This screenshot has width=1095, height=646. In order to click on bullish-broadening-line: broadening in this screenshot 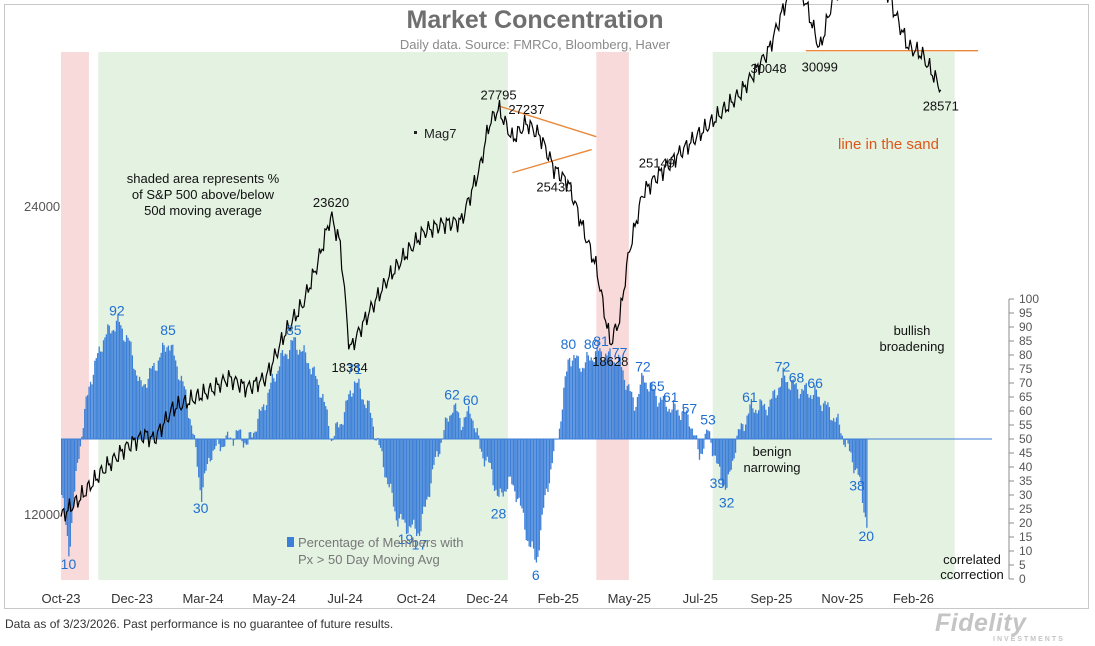, I will do `click(911, 346)`.